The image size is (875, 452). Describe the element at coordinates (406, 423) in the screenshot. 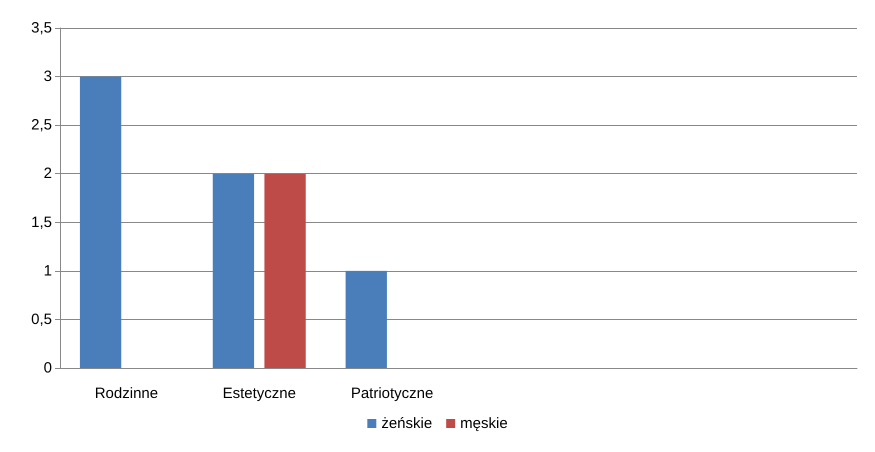

I see `legend-label: żeńskie` at that location.